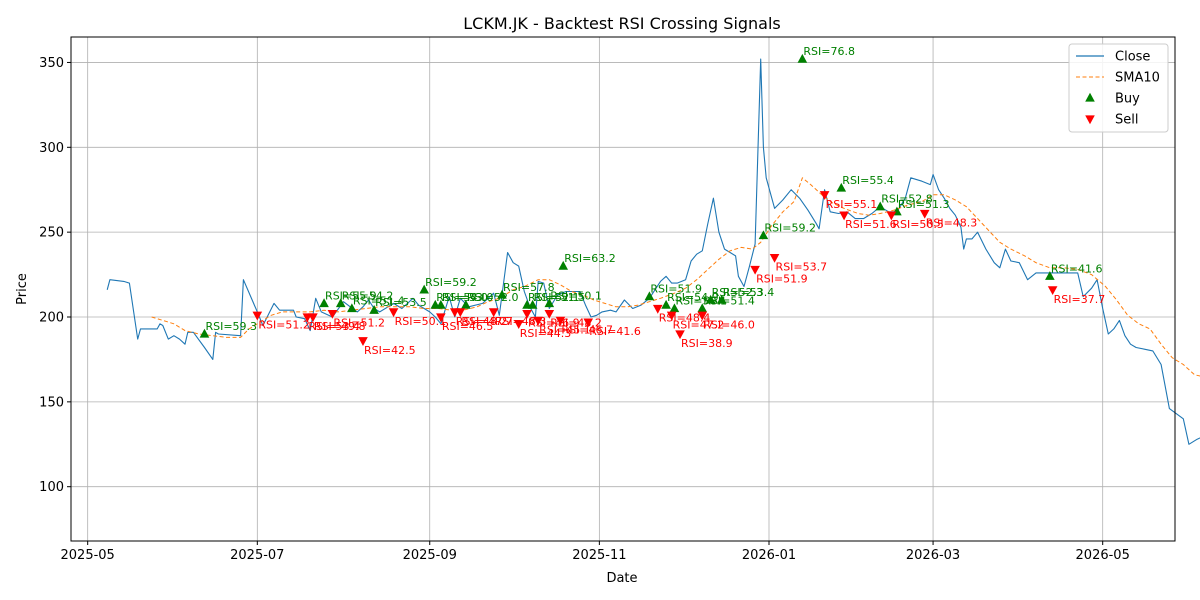 This screenshot has width=1200, height=600. Describe the element at coordinates (782, 278) in the screenshot. I see `sell-annotation: RSI=51.9` at that location.